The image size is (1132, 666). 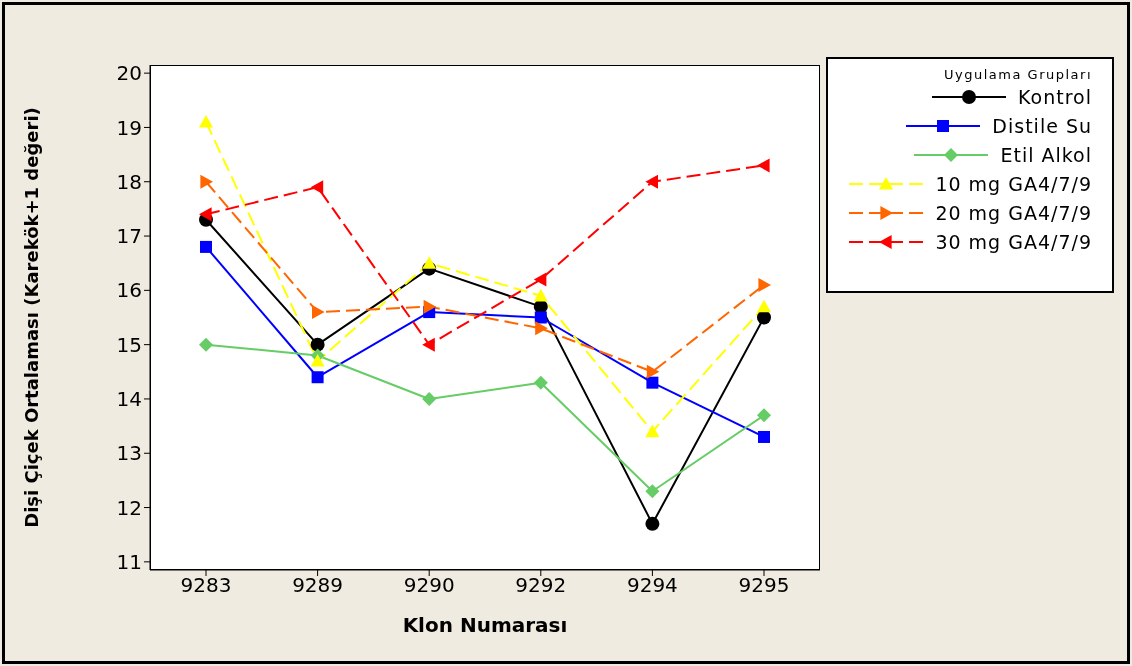 I want to click on y-tick-label: 12, so click(x=129, y=507).